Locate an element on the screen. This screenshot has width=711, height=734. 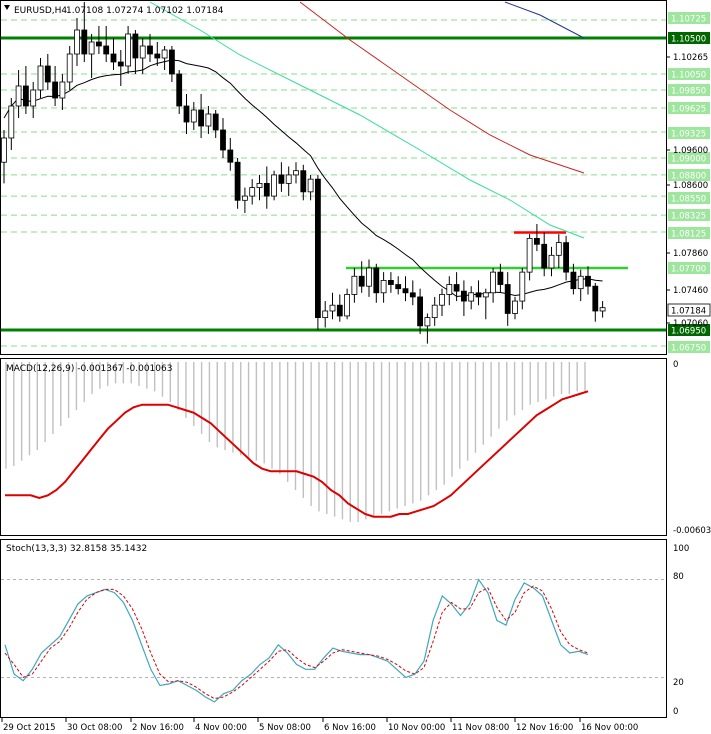
time-tick-label: 29 Oct 2015 is located at coordinates (29, 728).